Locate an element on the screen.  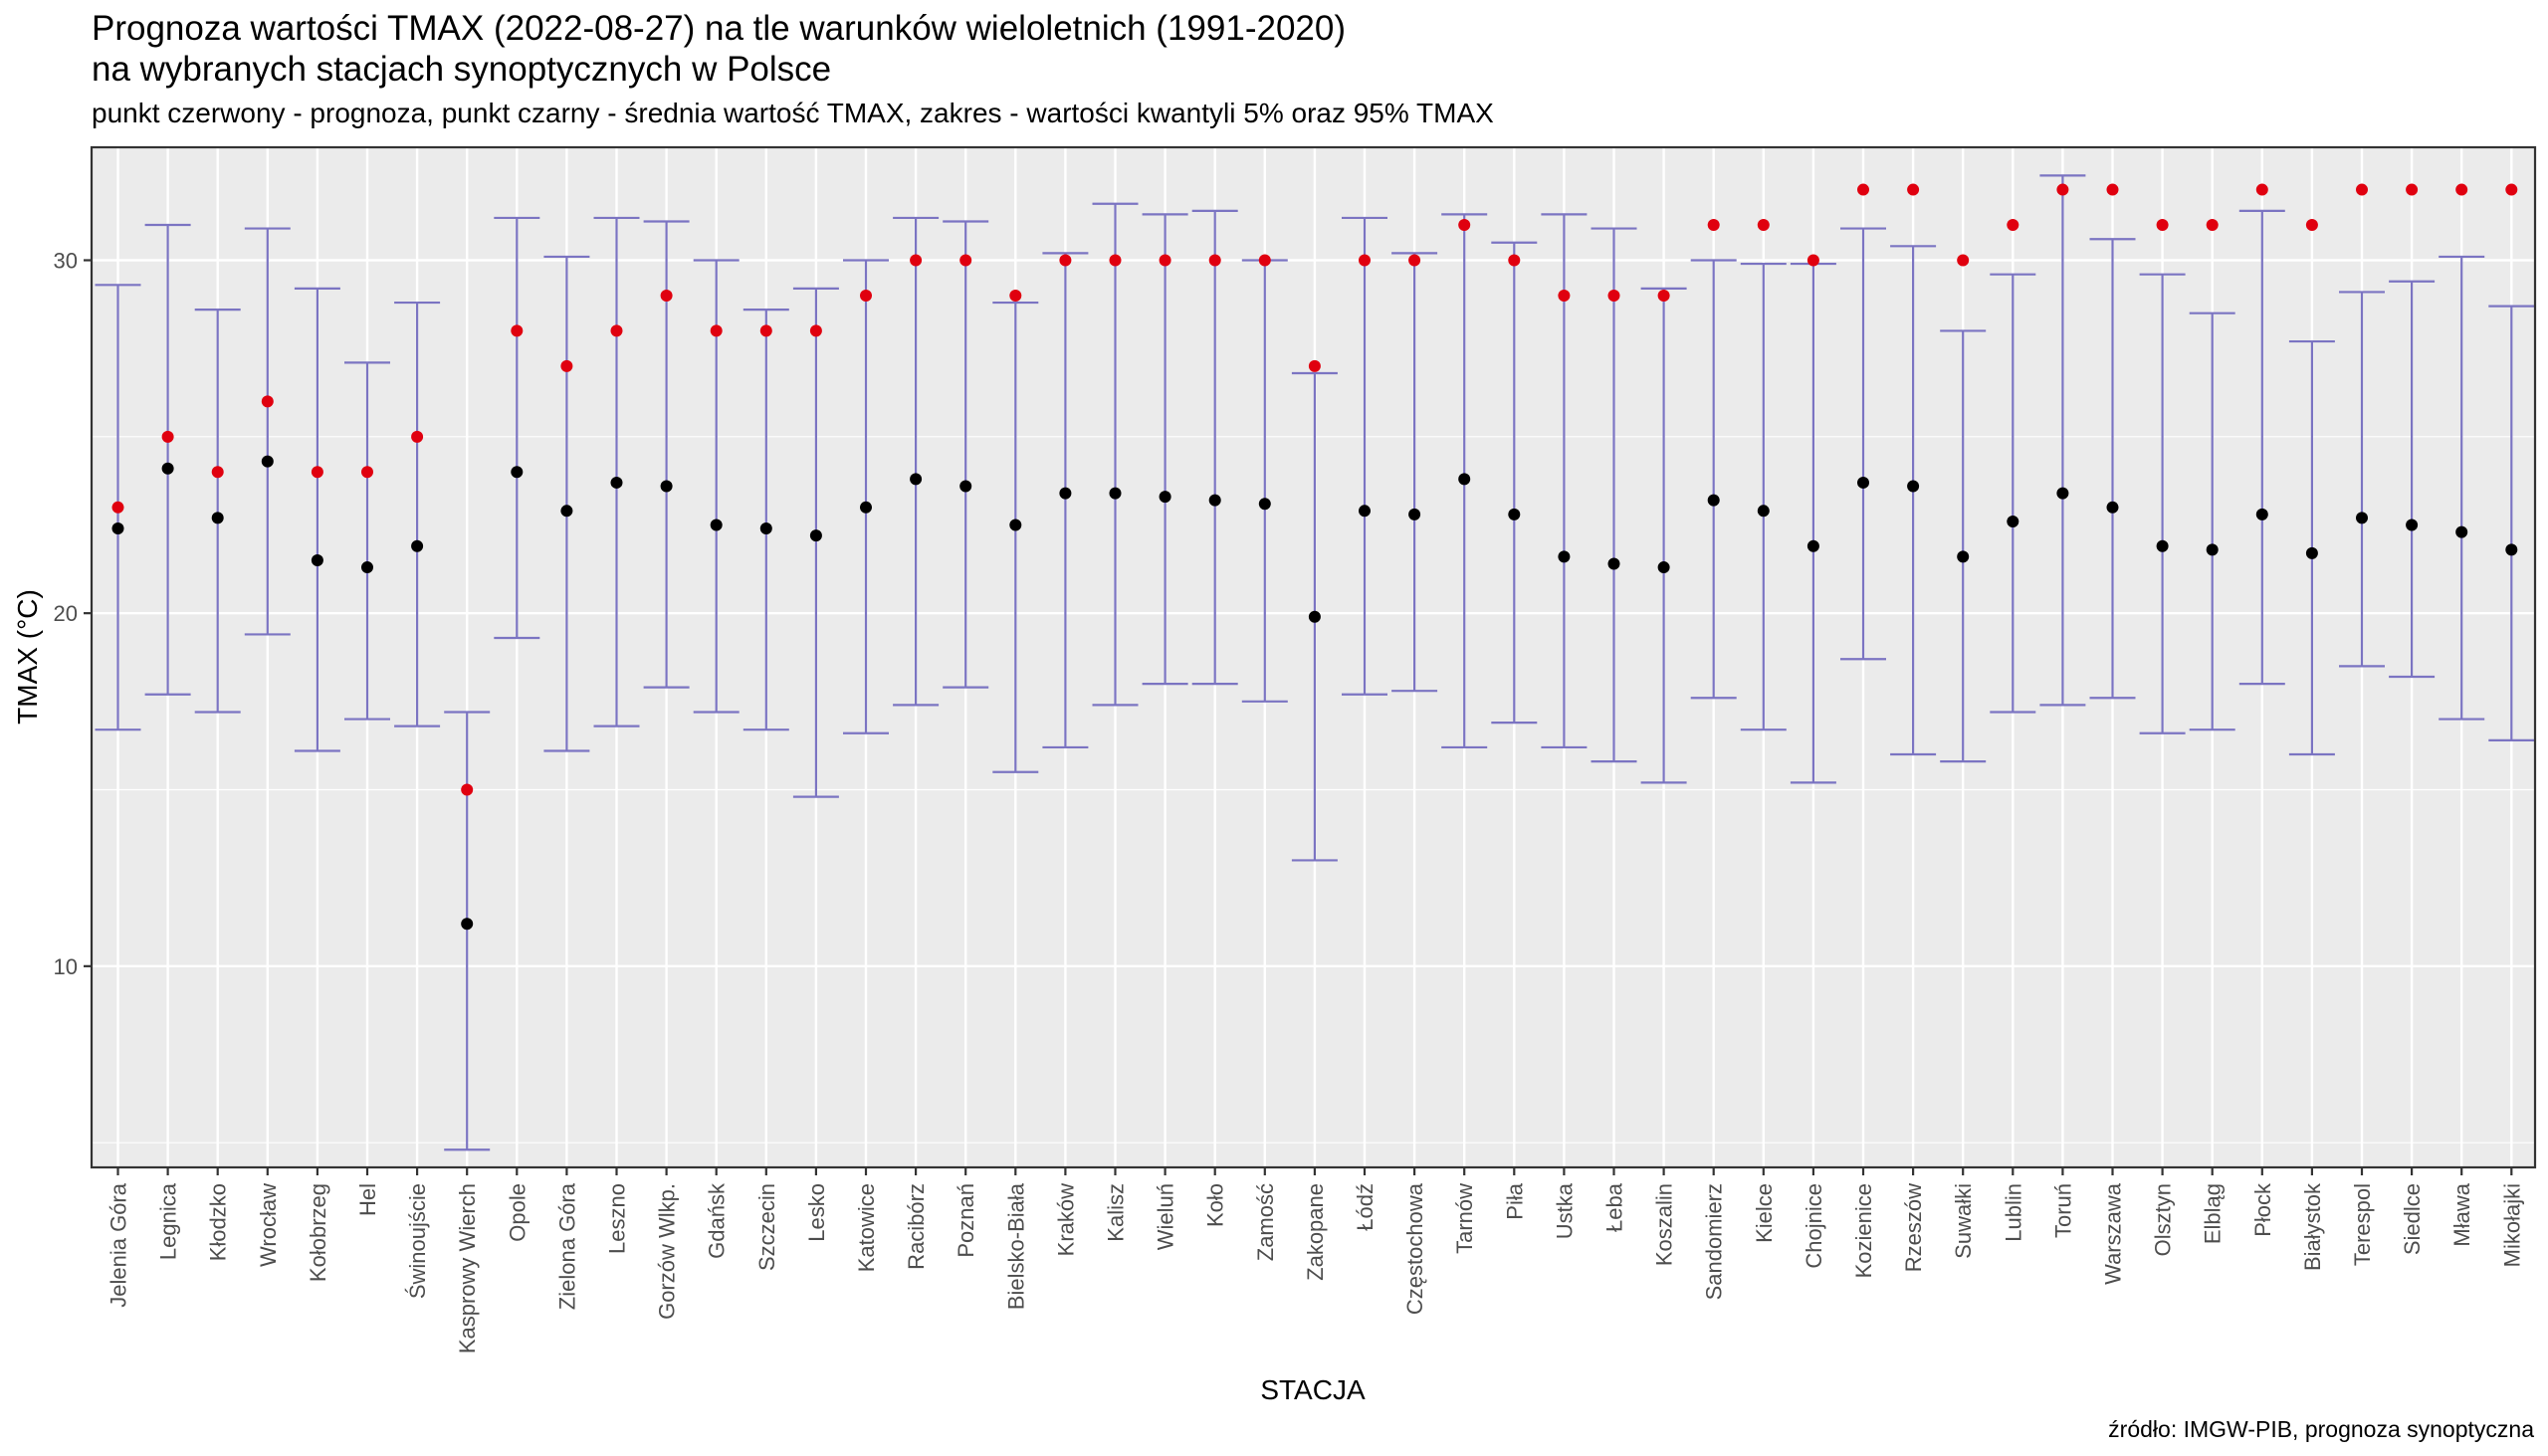
x-tick-label: Kłodzko is located at coordinates (218, 1222).